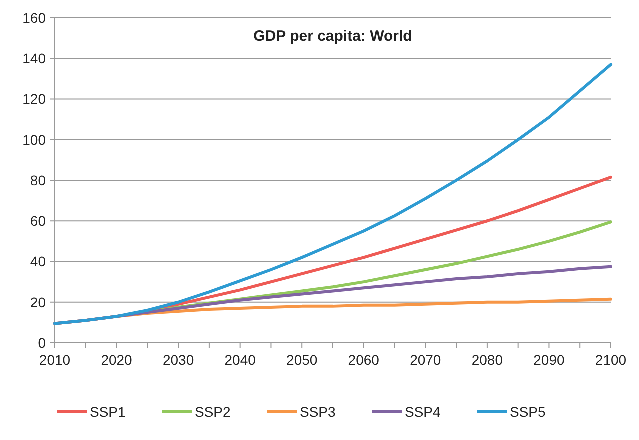 The width and height of the screenshot is (639, 440). Describe the element at coordinates (38, 262) in the screenshot. I see `y-tick-label: 40` at that location.